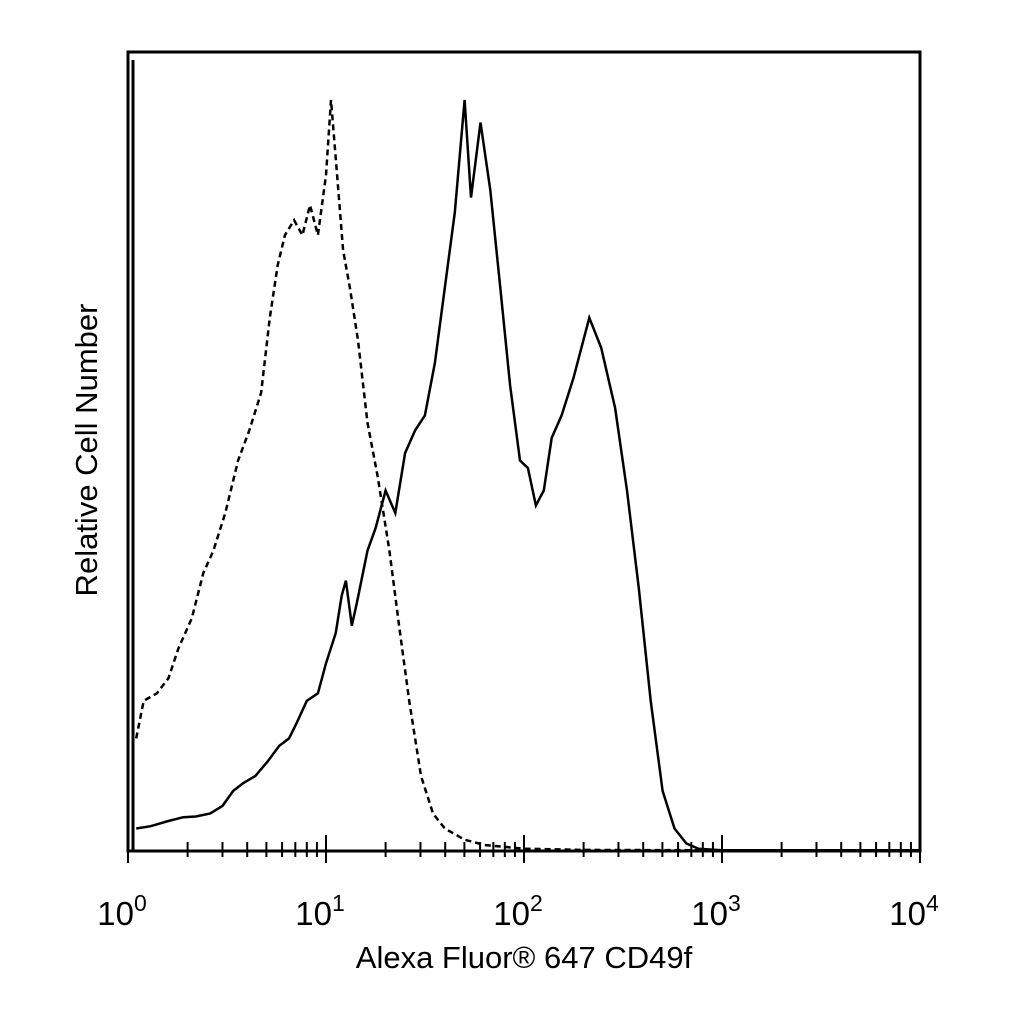  I want to click on x-tick-label: 10², so click(518, 911).